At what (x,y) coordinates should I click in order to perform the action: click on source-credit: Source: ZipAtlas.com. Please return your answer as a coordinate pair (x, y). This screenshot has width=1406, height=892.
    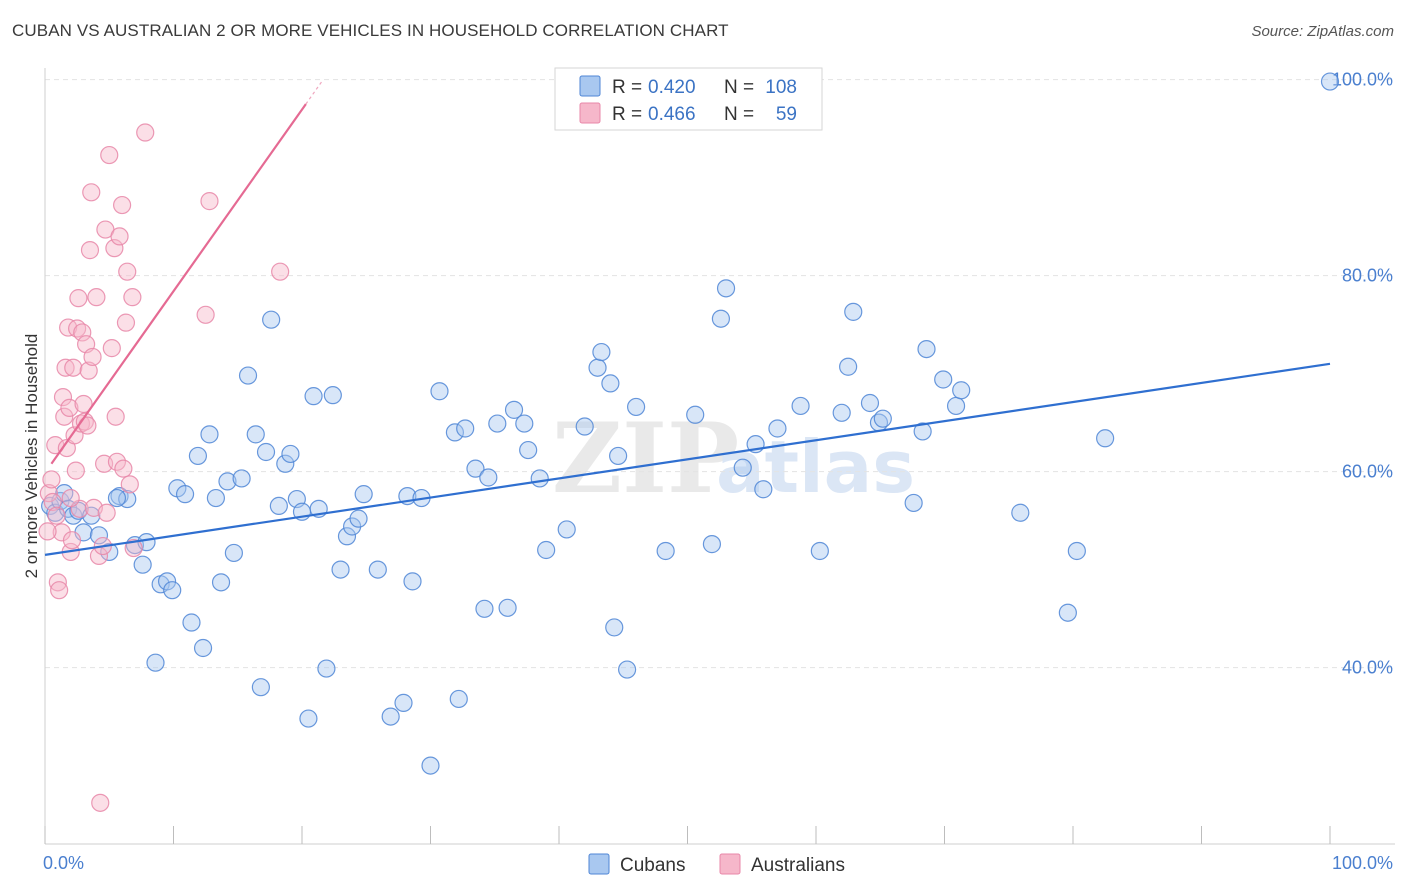
    Looking at the image, I should click on (1322, 31).